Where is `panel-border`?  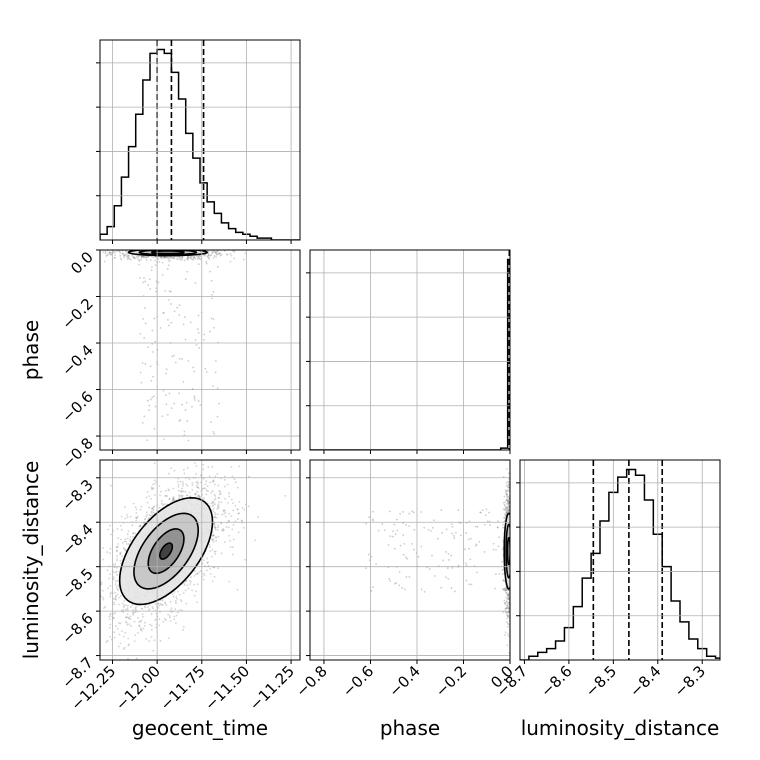
panel-border is located at coordinates (200, 560).